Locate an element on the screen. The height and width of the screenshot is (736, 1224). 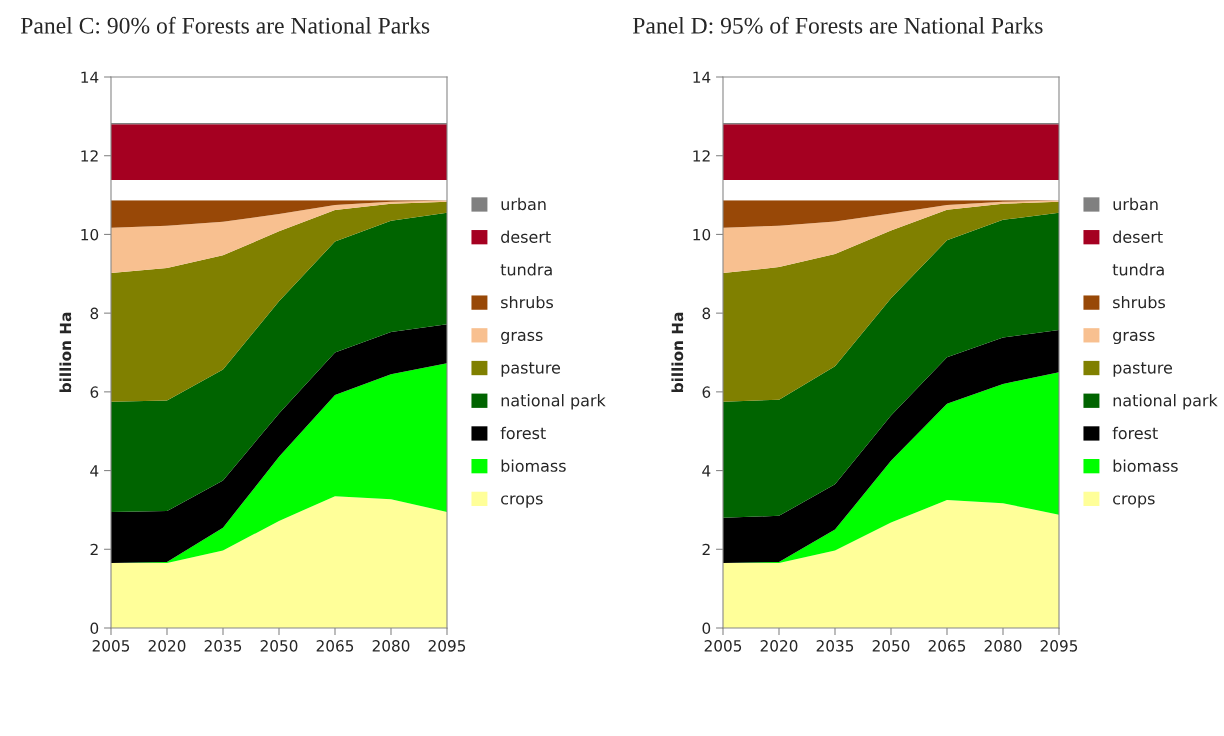
chart-title: Panel D: 95% of Forests are National Parks is located at coordinates (837, 25).